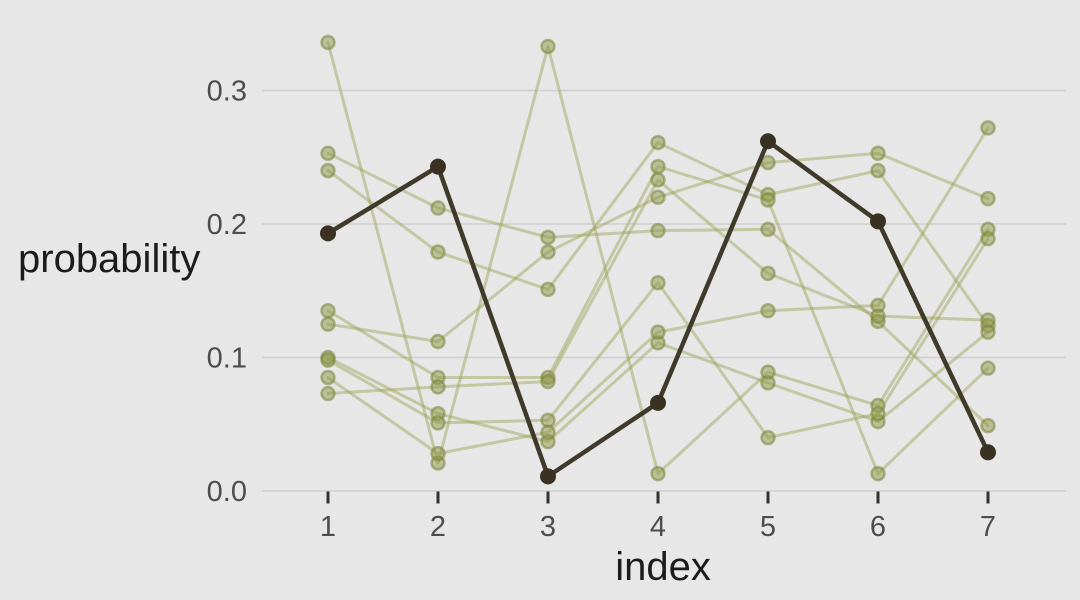 This screenshot has height=600, width=1080. I want to click on y-tick-label: 0.3, so click(227, 92).